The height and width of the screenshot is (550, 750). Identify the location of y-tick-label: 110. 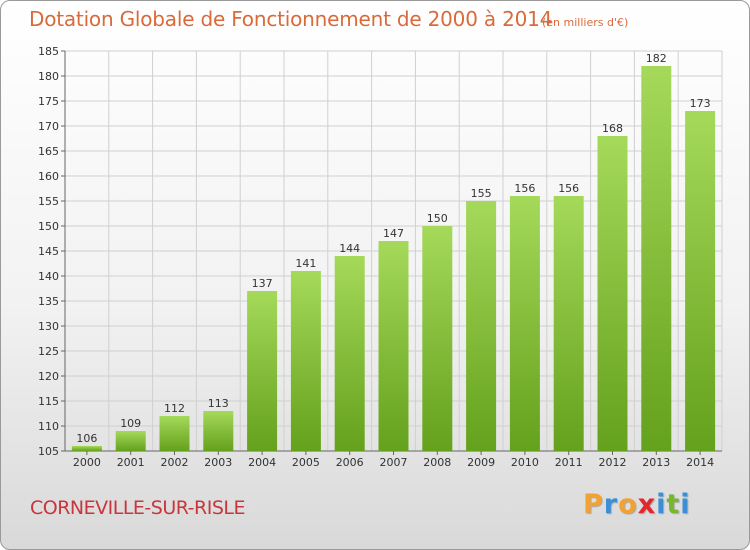
(48, 426).